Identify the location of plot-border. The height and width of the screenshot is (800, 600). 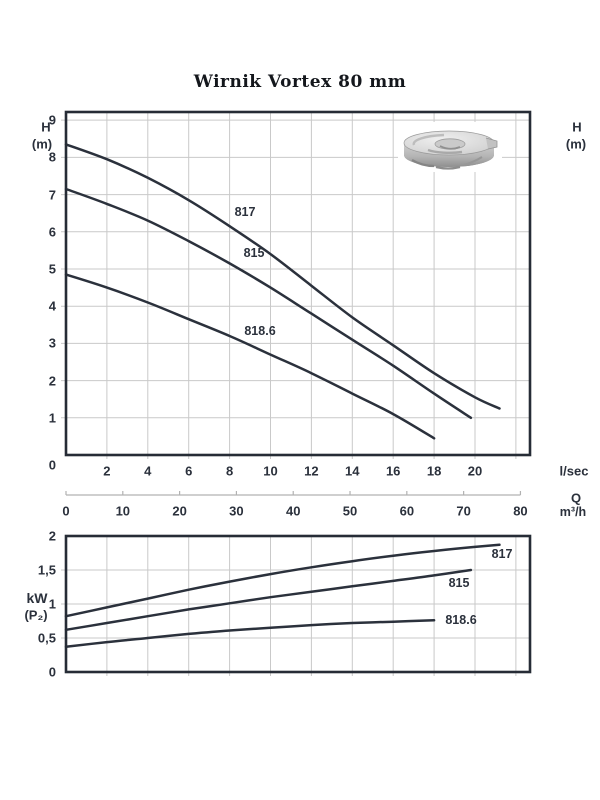
(298, 604).